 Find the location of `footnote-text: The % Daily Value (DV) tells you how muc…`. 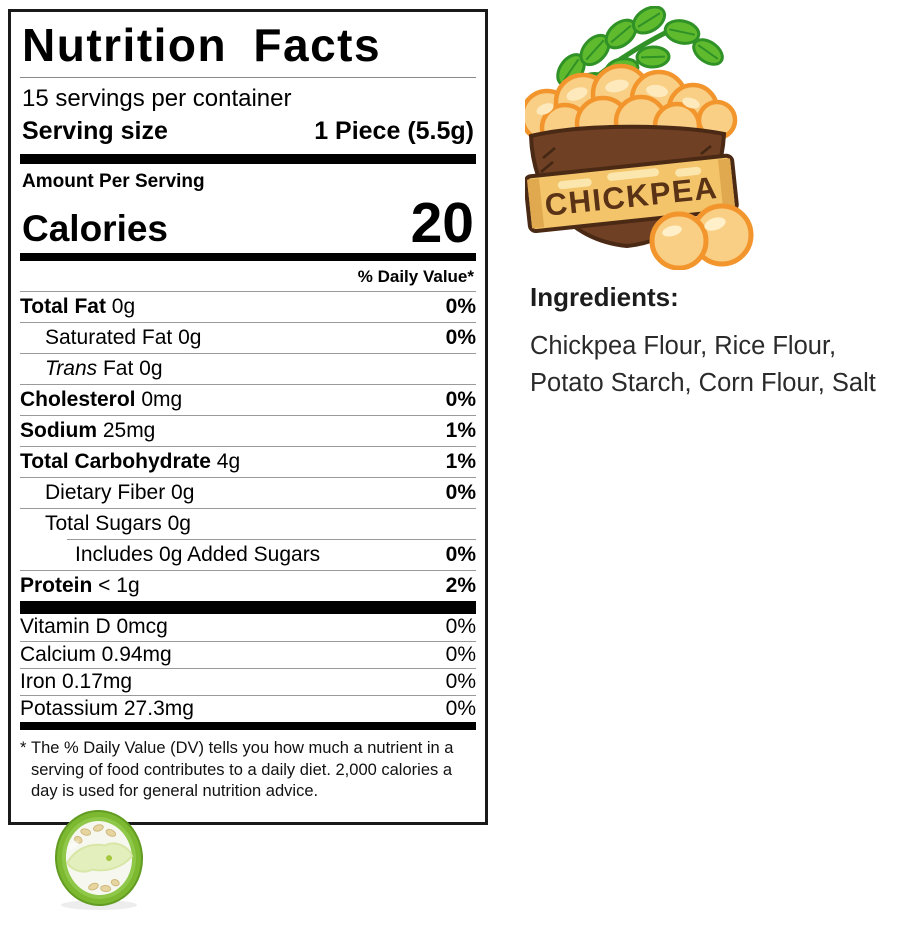

footnote-text: The % Daily Value (DV) tells you how muc… is located at coordinates (242, 769).